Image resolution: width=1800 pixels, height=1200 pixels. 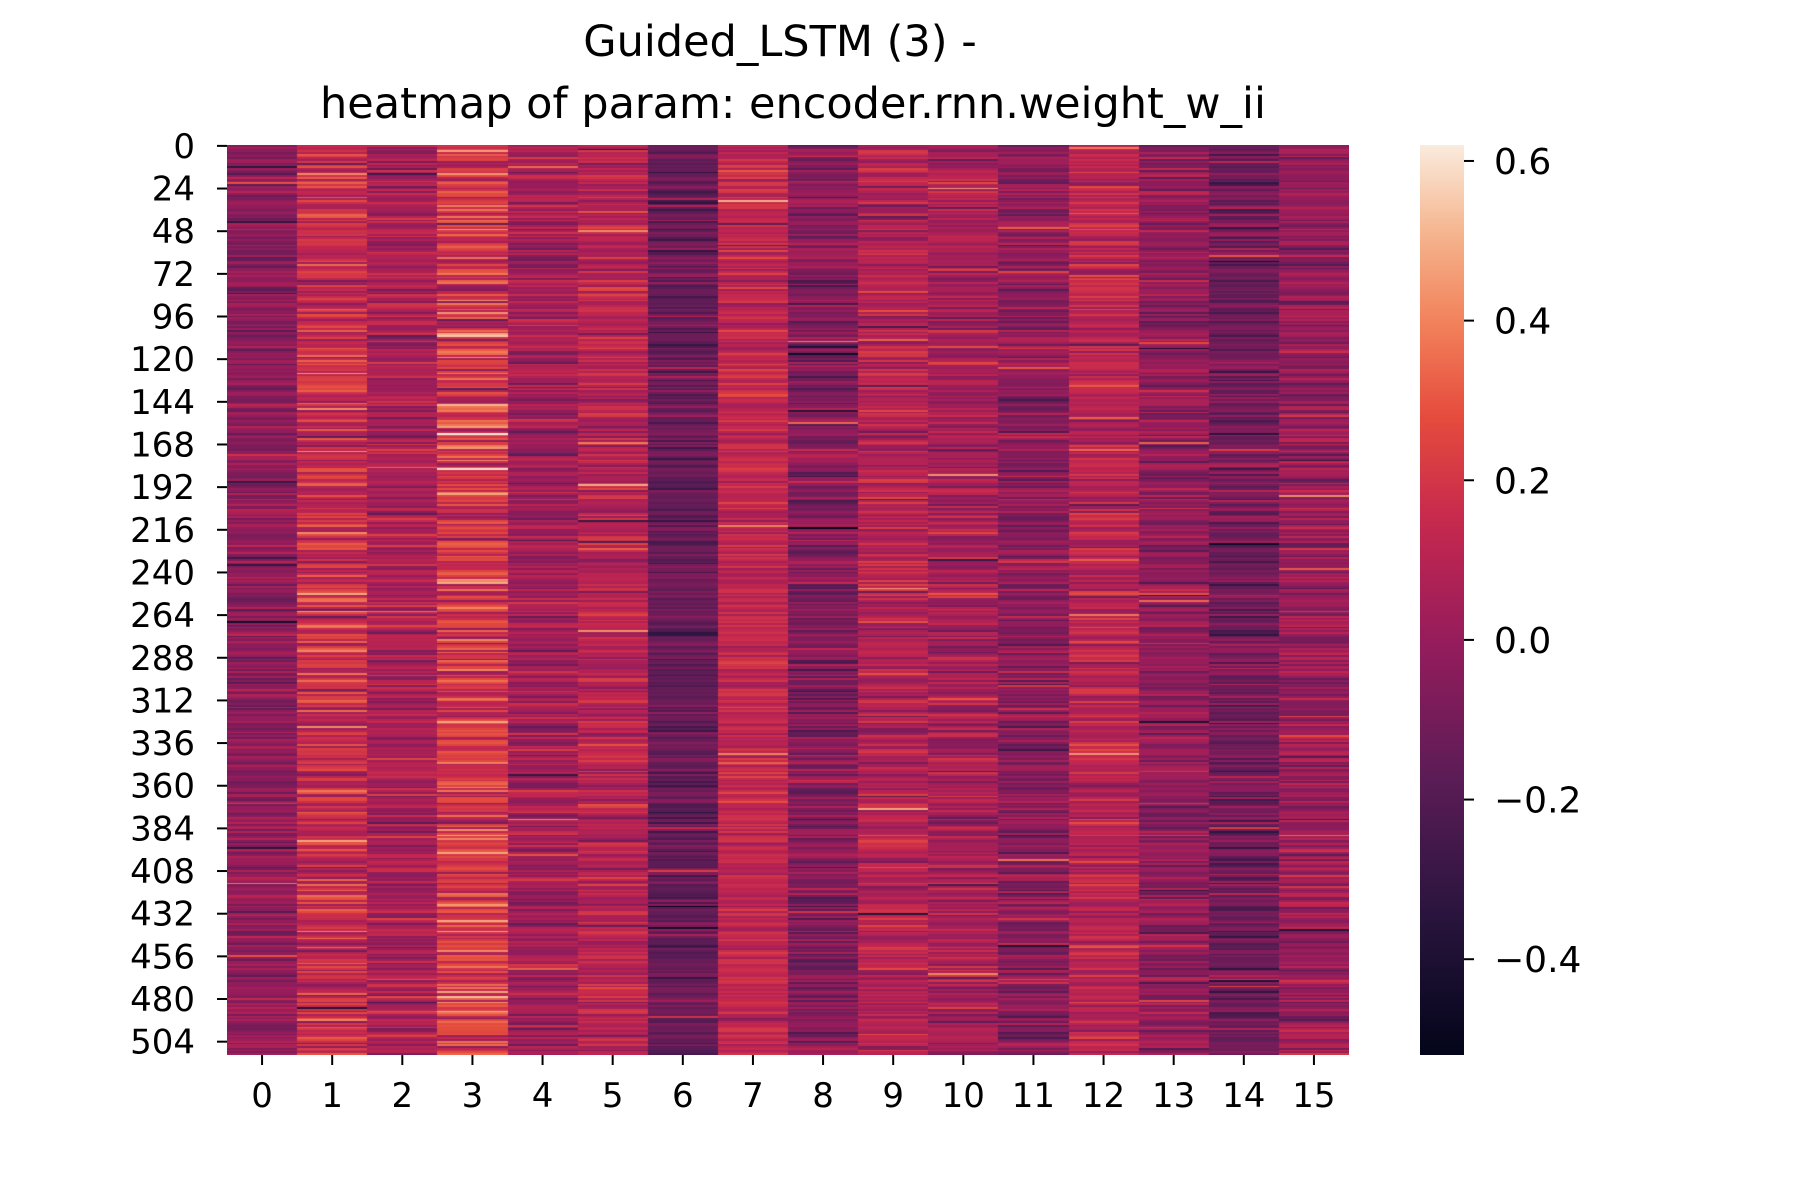 What do you see at coordinates (162, 829) in the screenshot?
I see `y-tick-label: 384` at bounding box center [162, 829].